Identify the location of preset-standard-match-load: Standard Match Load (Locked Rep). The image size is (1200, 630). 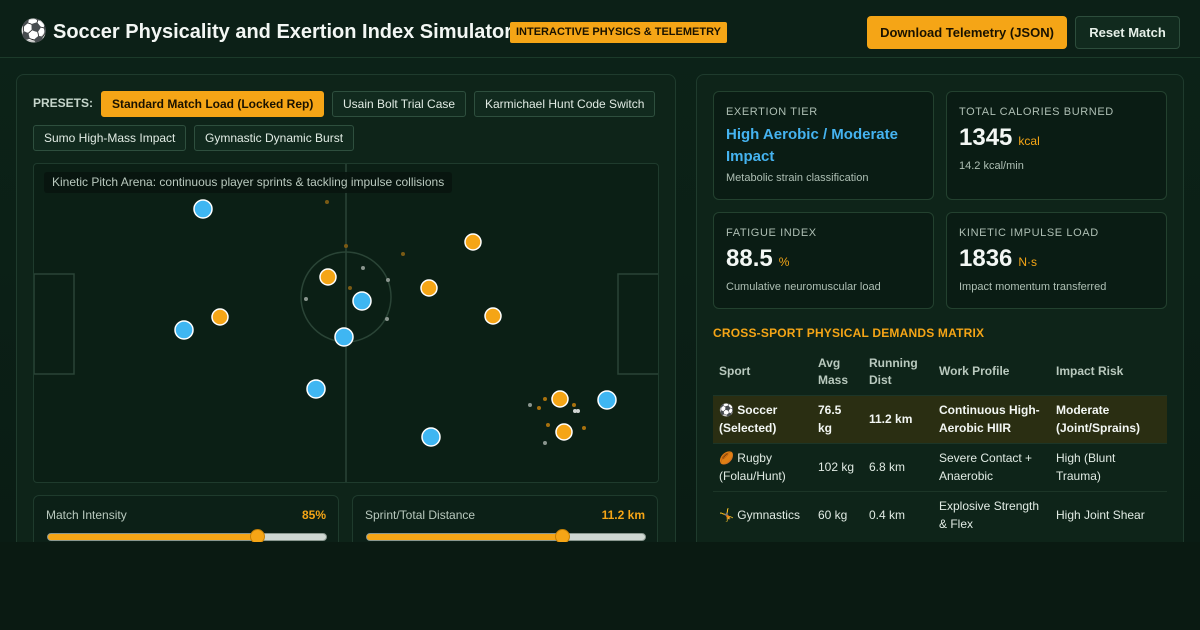
(213, 104).